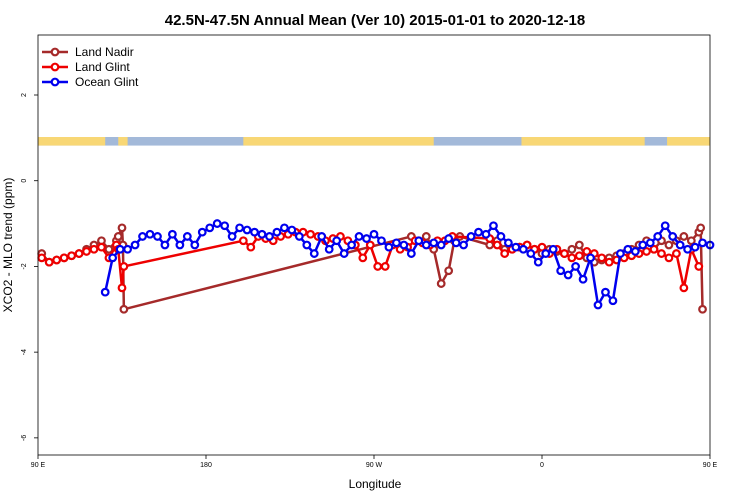  I want to click on x-axis-label: Longitude, so click(375, 484).